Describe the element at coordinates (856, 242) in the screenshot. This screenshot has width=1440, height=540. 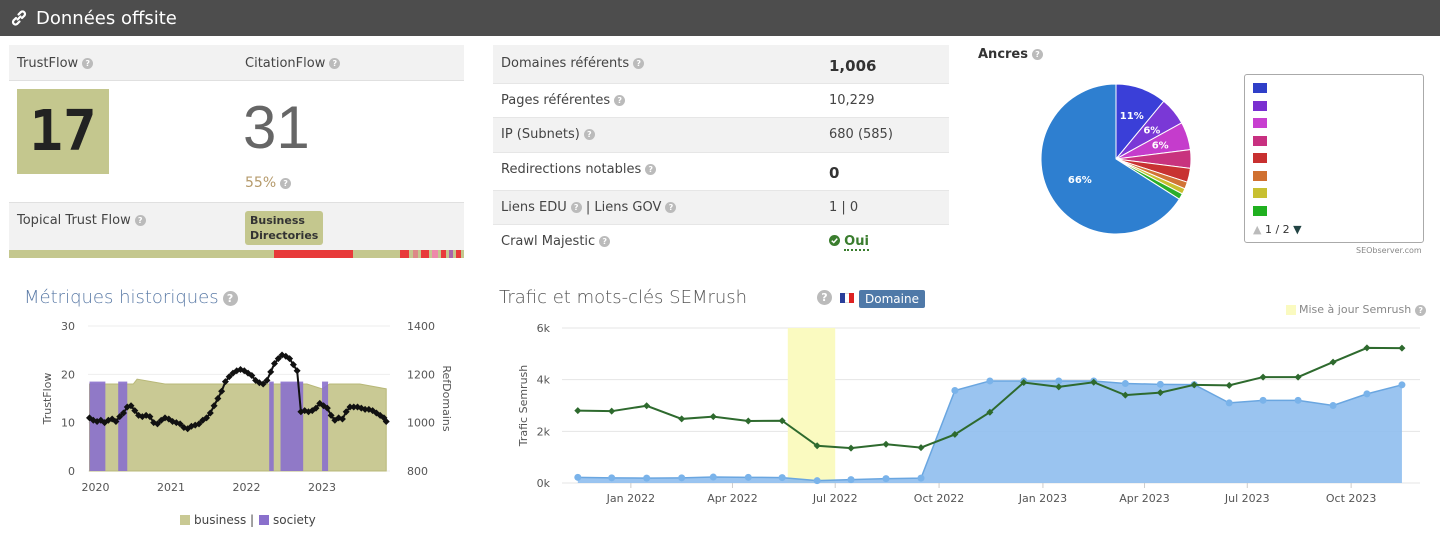
I see `crawl-status-value: Oui` at that location.